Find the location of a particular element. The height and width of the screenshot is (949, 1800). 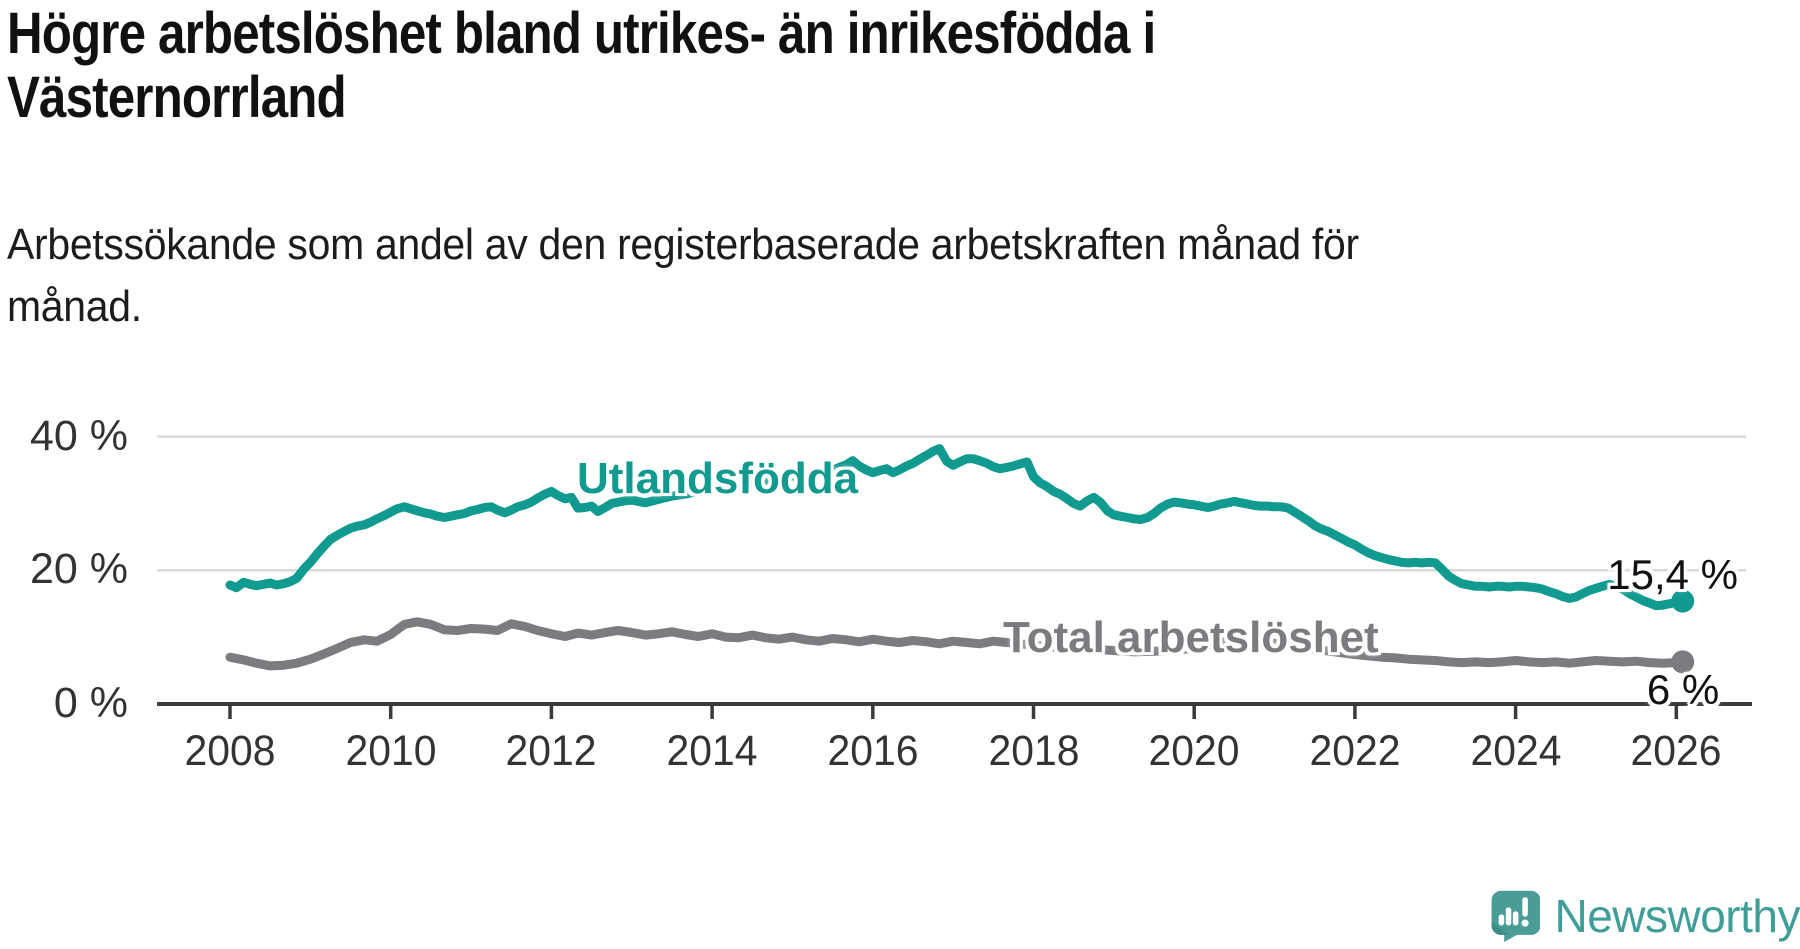

x-axis-label-2024: 2024 is located at coordinates (1516, 751).